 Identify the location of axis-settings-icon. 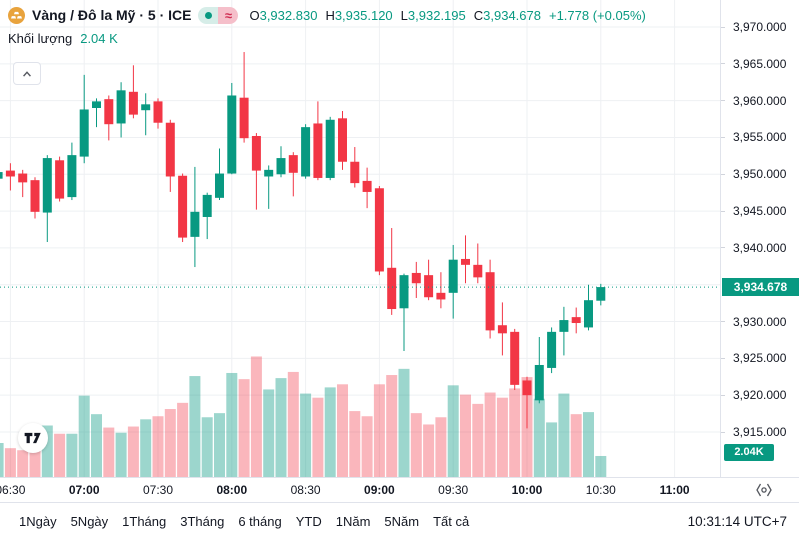
(764, 490).